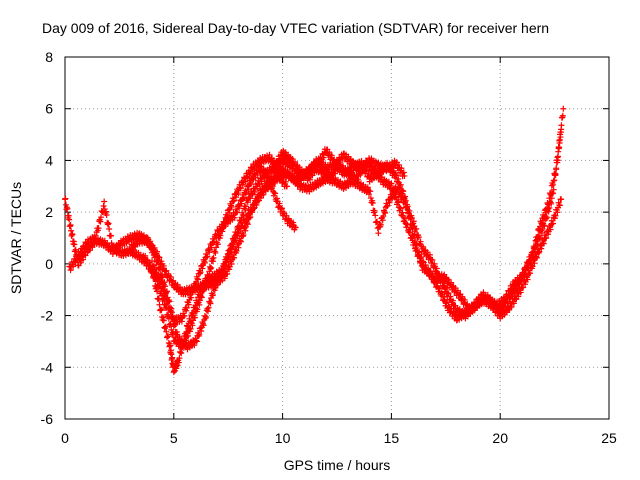  Describe the element at coordinates (65, 438) in the screenshot. I see `x-tick-label: 0` at that location.